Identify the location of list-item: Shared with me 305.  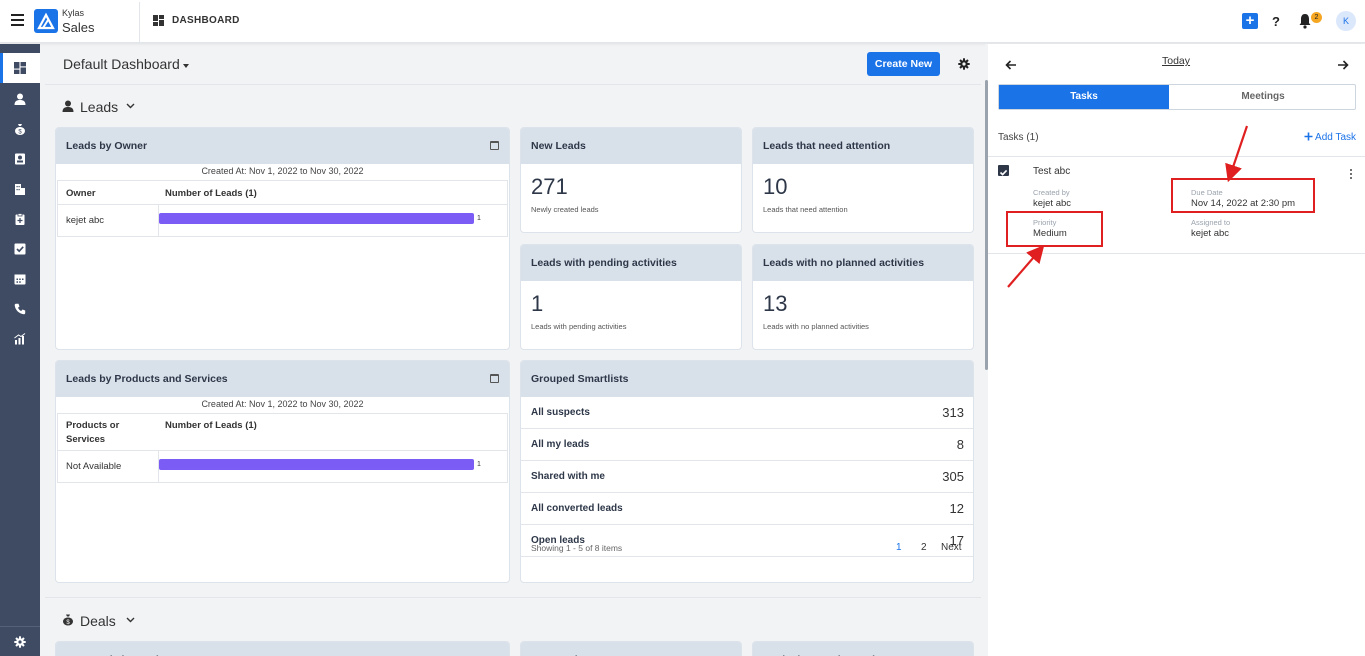
(747, 477).